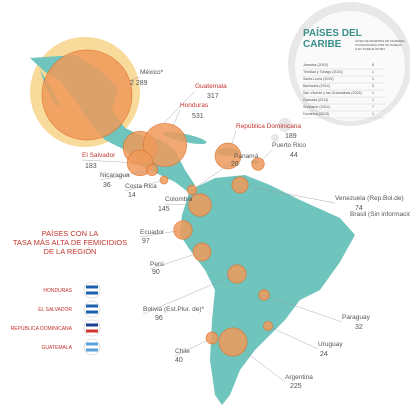 The height and width of the screenshot is (412, 410). Describe the element at coordinates (330, 344) in the screenshot. I see `country-name: Uruguay` at that location.